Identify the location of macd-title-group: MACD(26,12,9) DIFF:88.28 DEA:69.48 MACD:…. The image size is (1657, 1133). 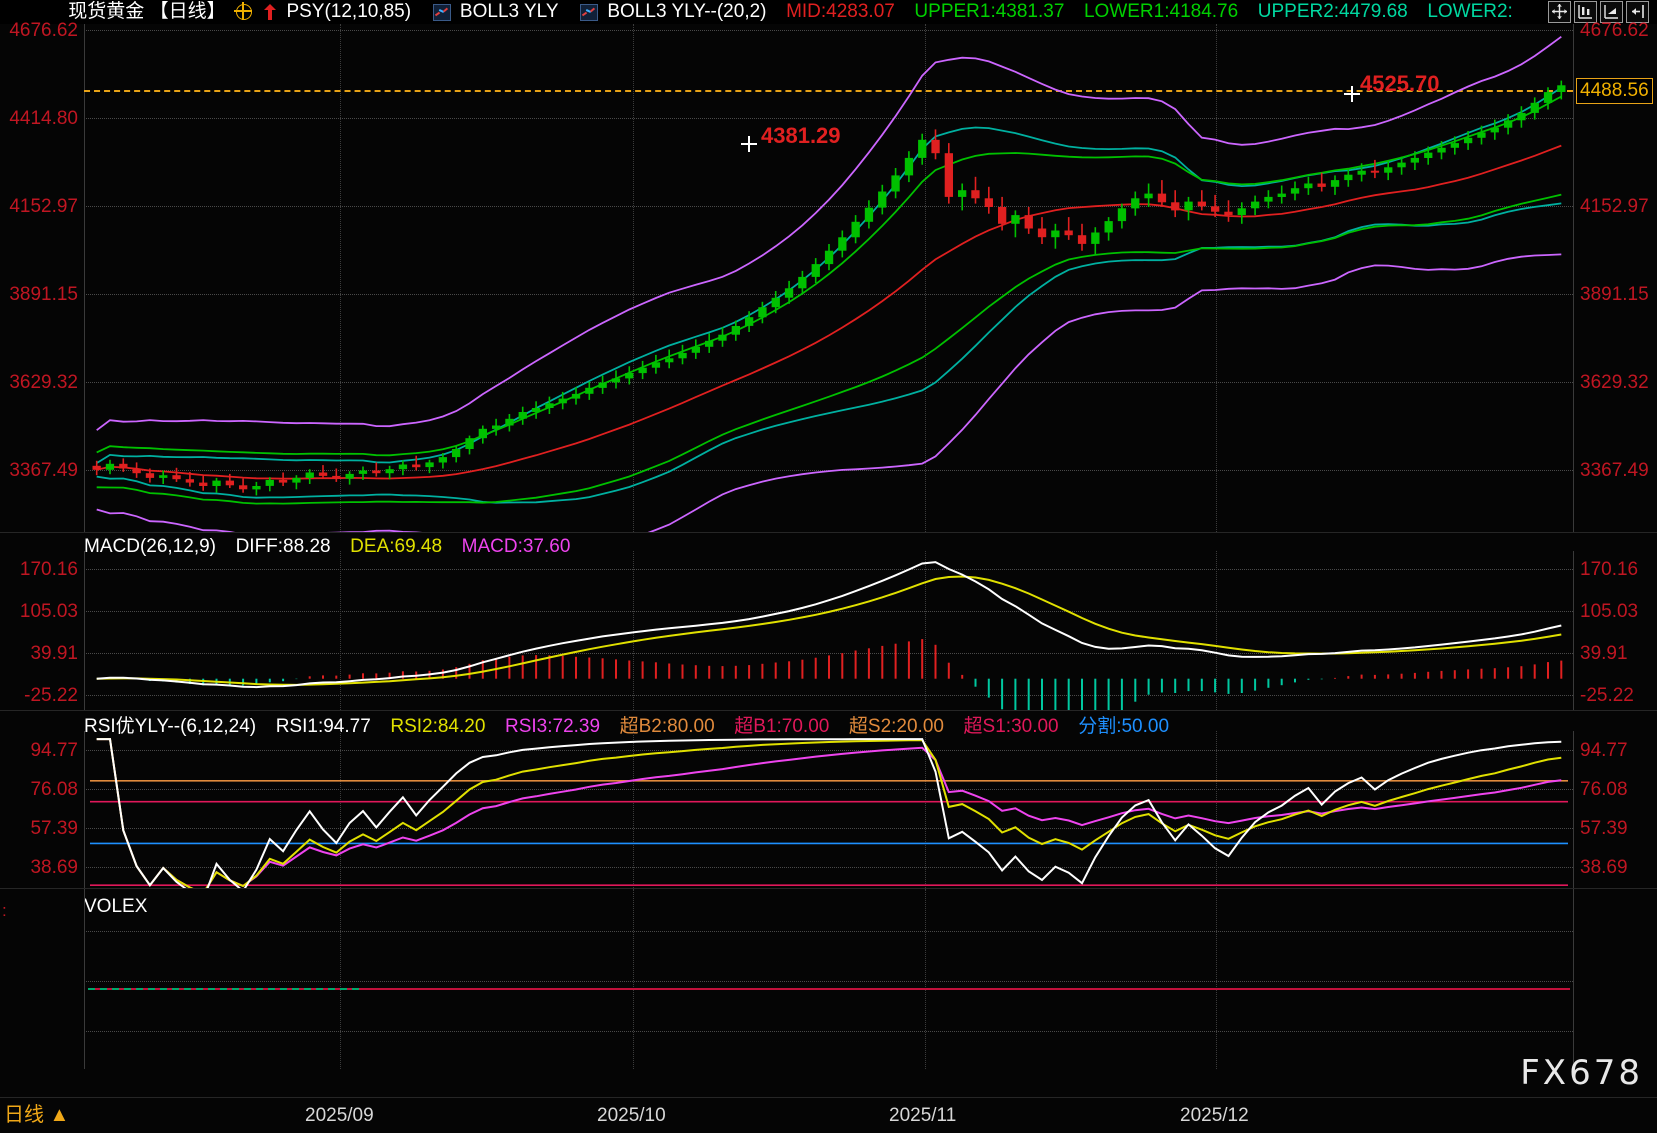
(327, 547).